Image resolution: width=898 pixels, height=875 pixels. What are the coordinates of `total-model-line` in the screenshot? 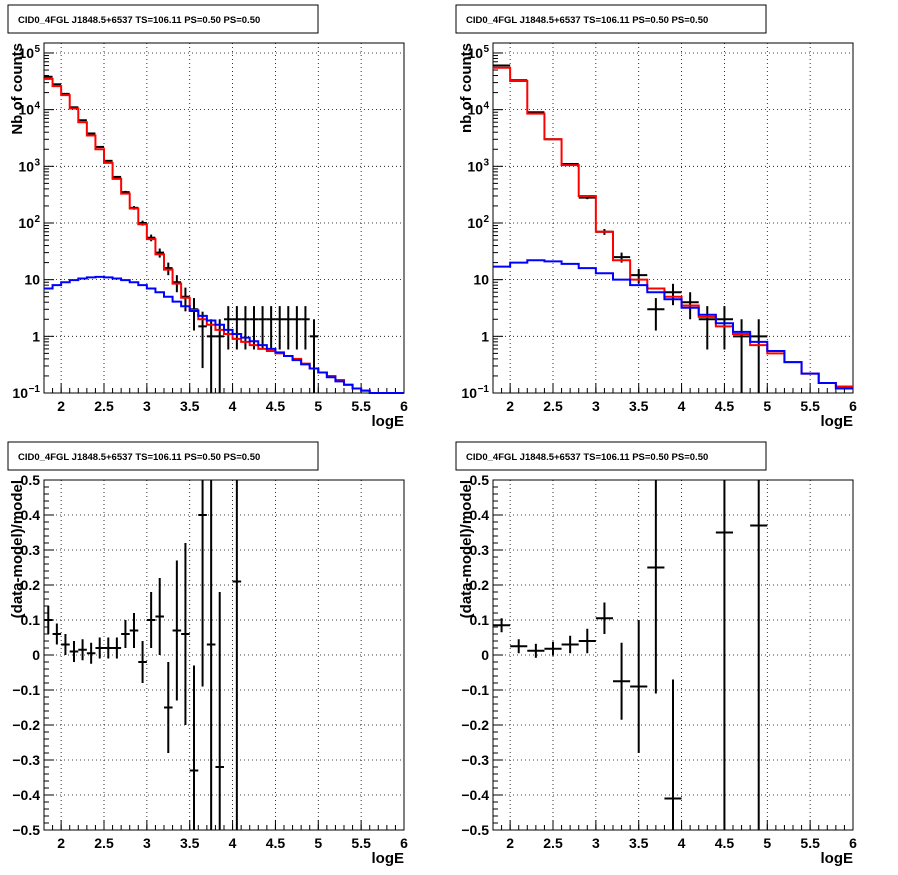 It's located at (224, 235).